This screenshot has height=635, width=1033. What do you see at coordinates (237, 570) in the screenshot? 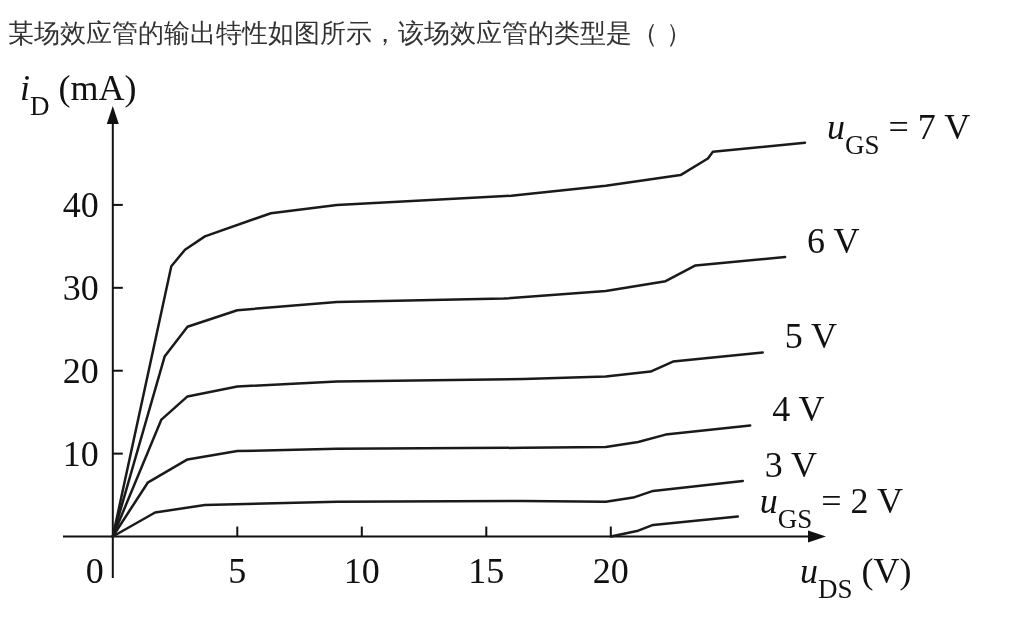
I see `x-tick-label: 5` at bounding box center [237, 570].